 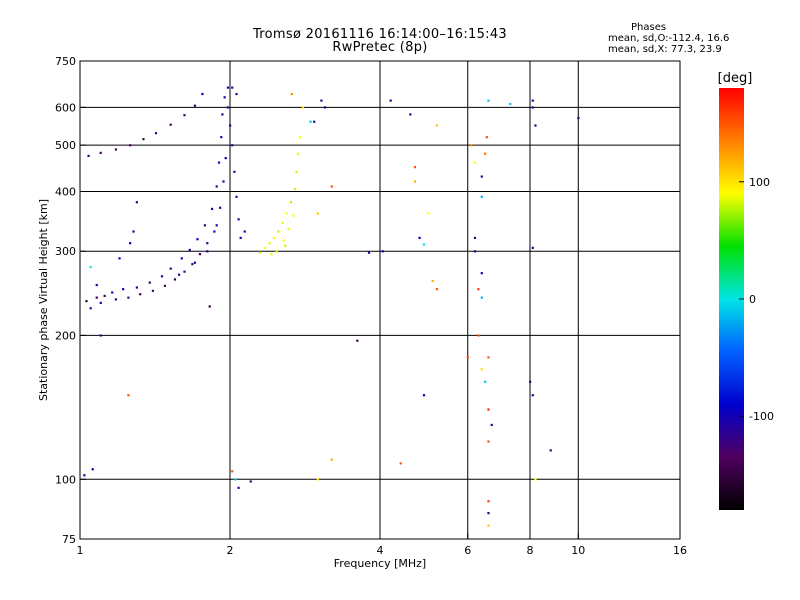 I want to click on x-axis-label: Frequency [MHz], so click(x=380, y=563).